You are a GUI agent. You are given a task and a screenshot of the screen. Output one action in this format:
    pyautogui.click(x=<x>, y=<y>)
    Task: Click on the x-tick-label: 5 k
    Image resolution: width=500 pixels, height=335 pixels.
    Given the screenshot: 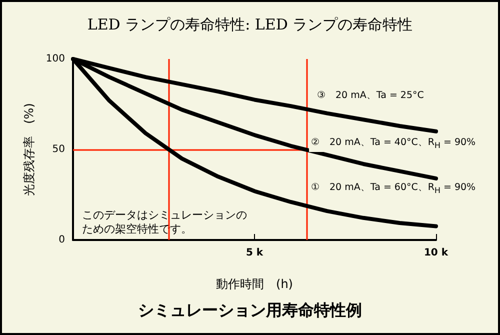 What is the action you would take?
    pyautogui.click(x=255, y=253)
    